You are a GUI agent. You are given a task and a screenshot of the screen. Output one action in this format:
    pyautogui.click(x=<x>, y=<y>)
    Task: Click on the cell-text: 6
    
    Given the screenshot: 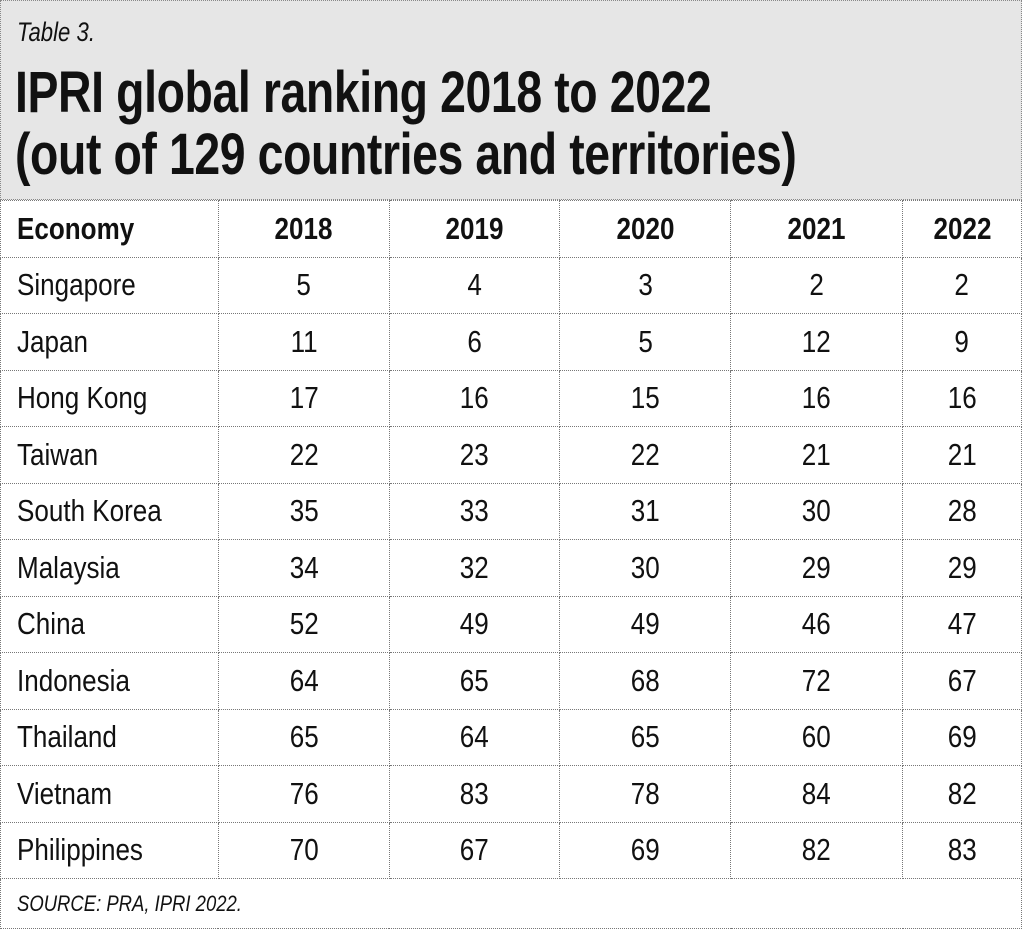 What is the action you would take?
    pyautogui.click(x=474, y=341)
    